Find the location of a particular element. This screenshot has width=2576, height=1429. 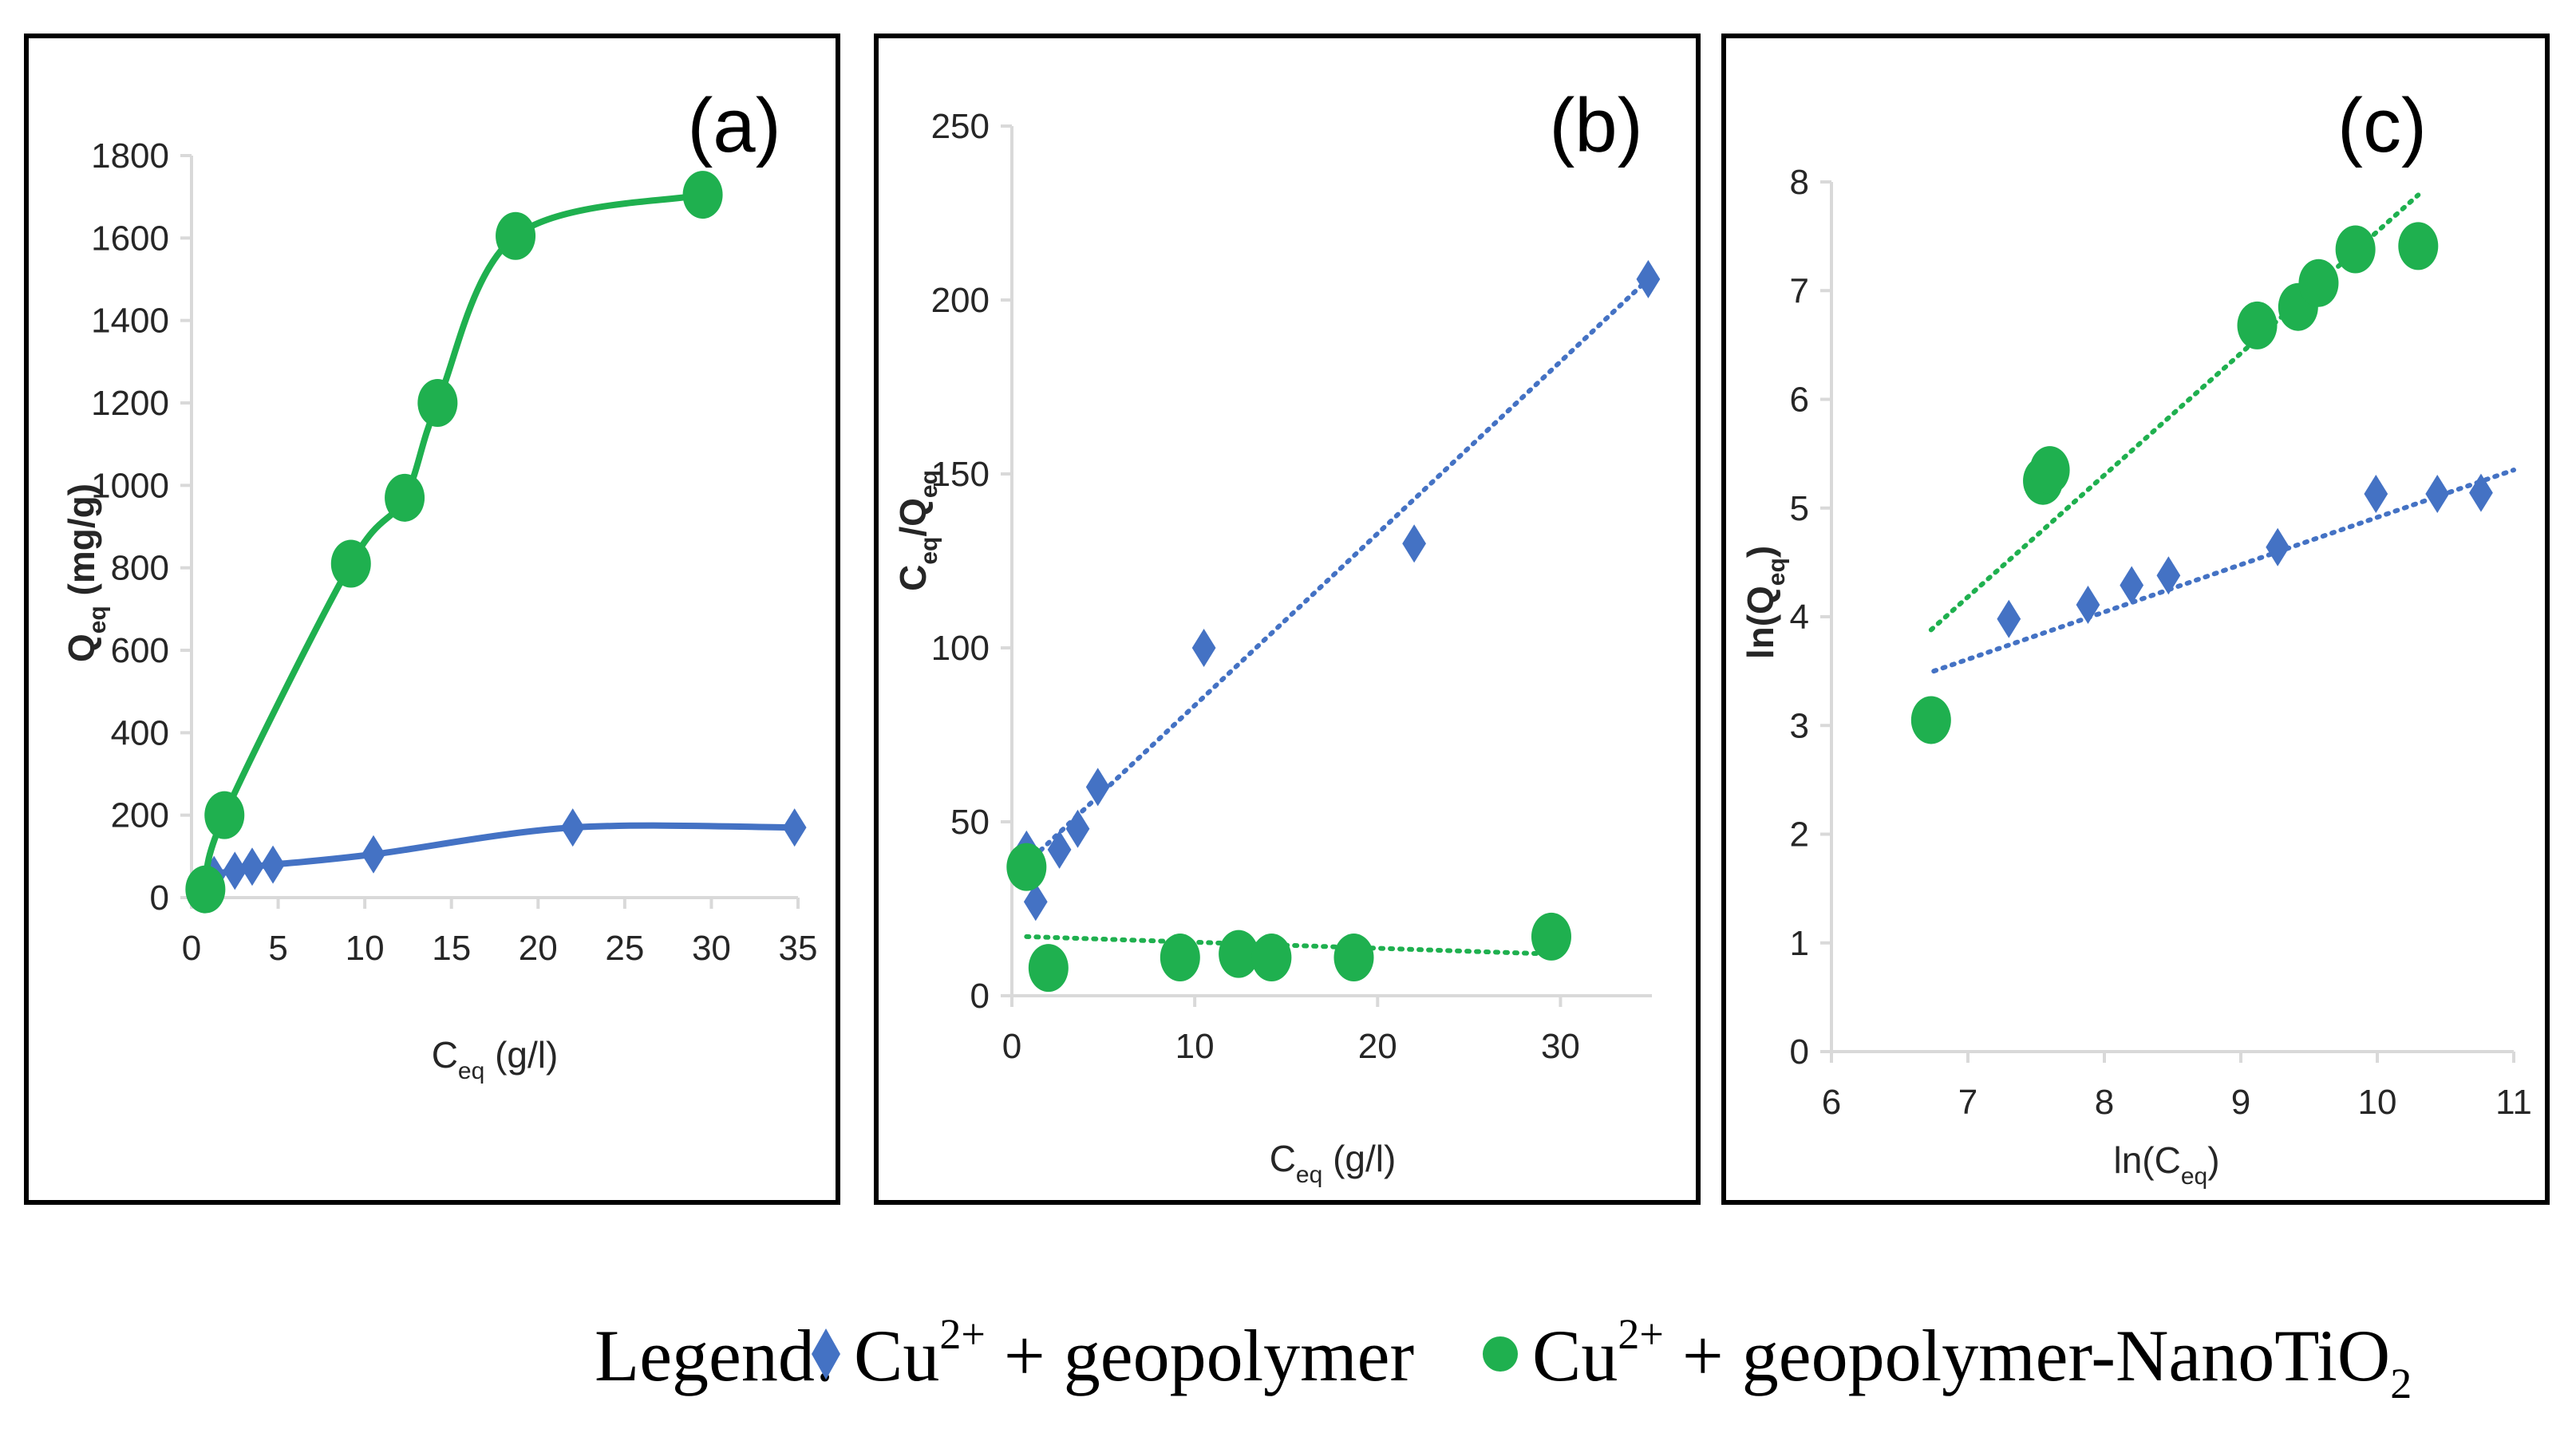

y-tick-label-a: 1400 is located at coordinates (130, 322).